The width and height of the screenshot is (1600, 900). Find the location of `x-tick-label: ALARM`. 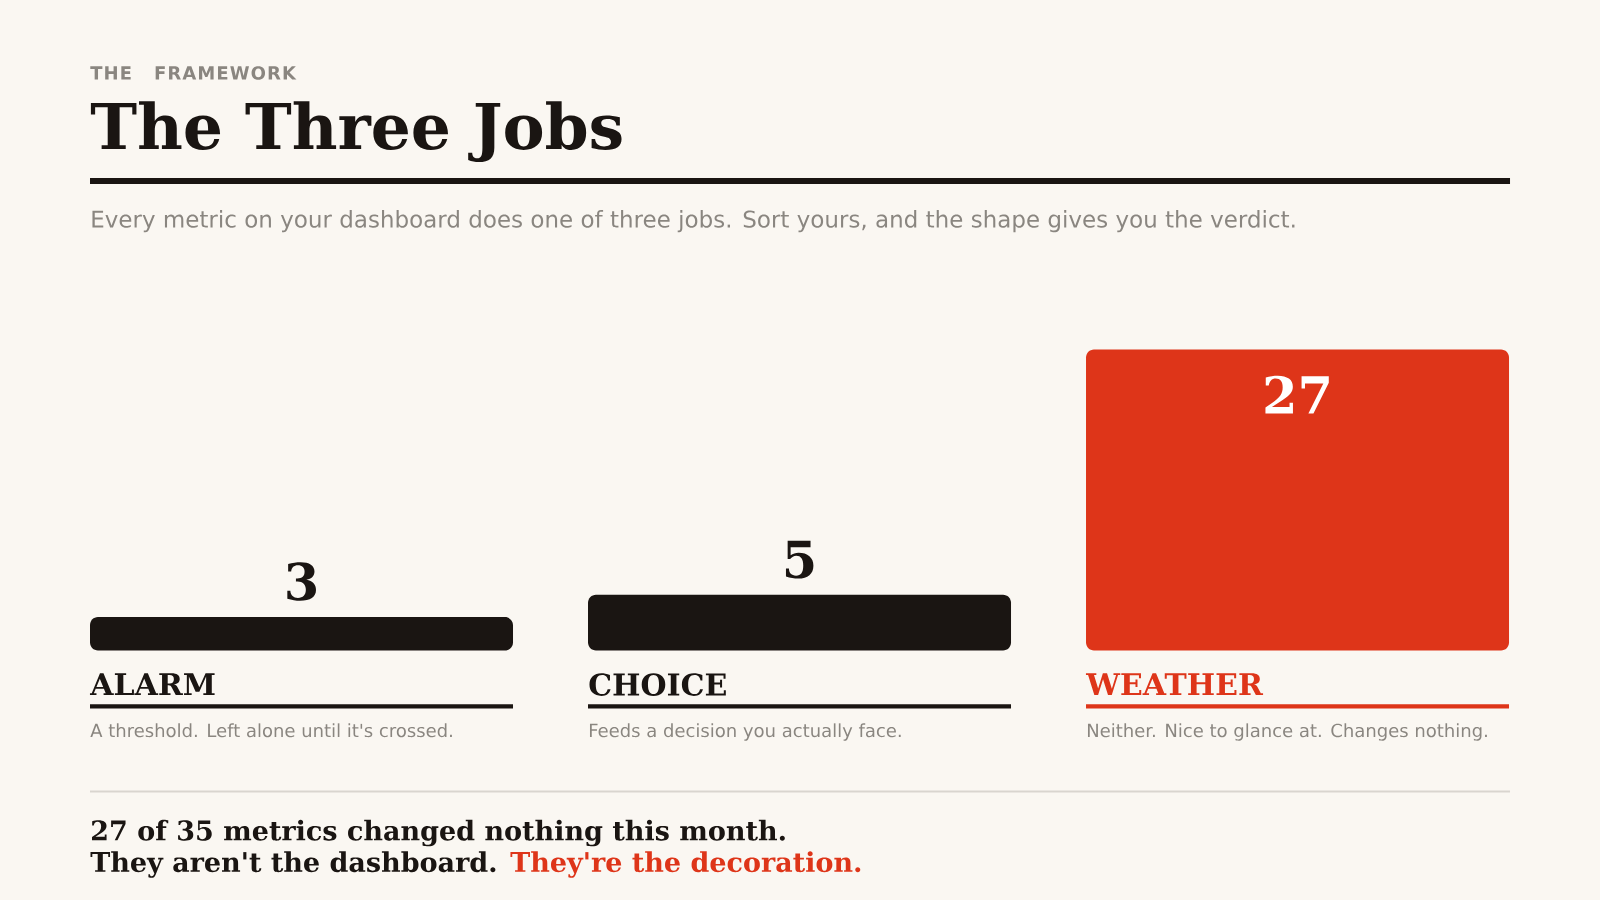

x-tick-label: ALARM is located at coordinates (152, 684).